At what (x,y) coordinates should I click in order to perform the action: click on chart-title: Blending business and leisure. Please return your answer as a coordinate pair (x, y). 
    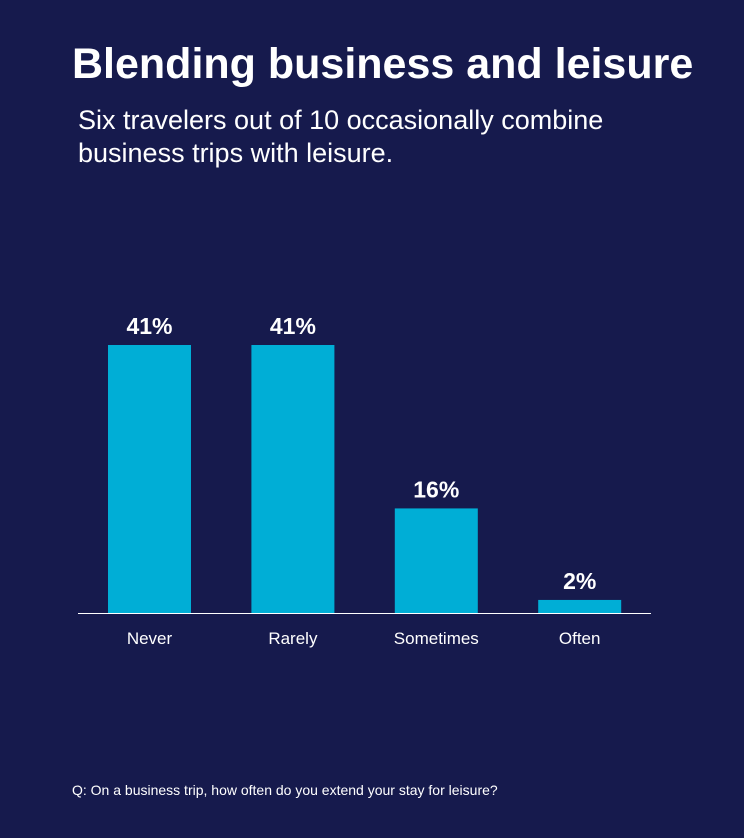
    Looking at the image, I should click on (383, 64).